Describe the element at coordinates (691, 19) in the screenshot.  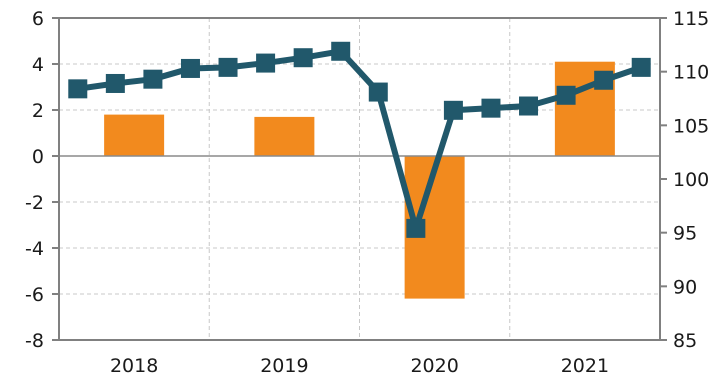
I see `right-tick-label: 115` at that location.